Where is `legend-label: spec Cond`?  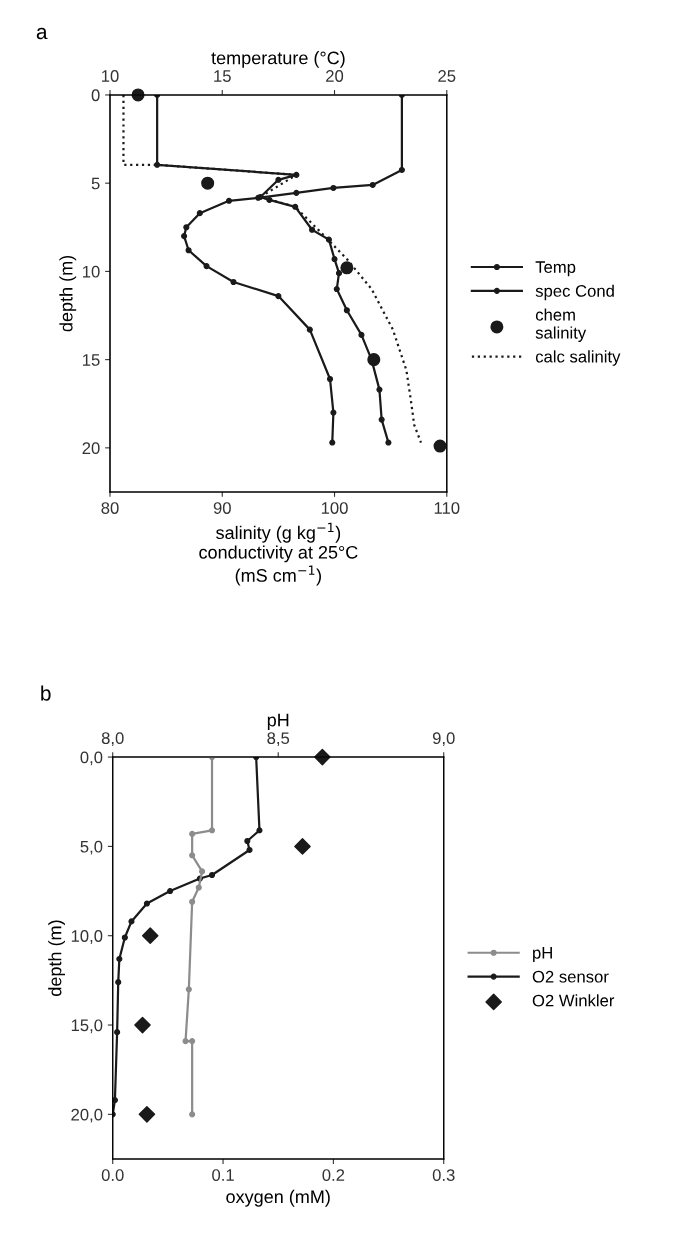 legend-label: spec Cond is located at coordinates (574, 292).